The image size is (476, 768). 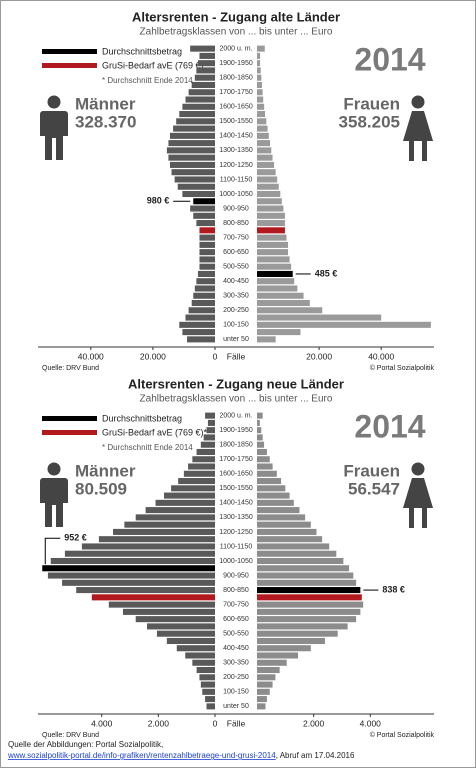 What do you see at coordinates (142, 418) in the screenshot?
I see `legend-label: Durchschnittsbetrag` at bounding box center [142, 418].